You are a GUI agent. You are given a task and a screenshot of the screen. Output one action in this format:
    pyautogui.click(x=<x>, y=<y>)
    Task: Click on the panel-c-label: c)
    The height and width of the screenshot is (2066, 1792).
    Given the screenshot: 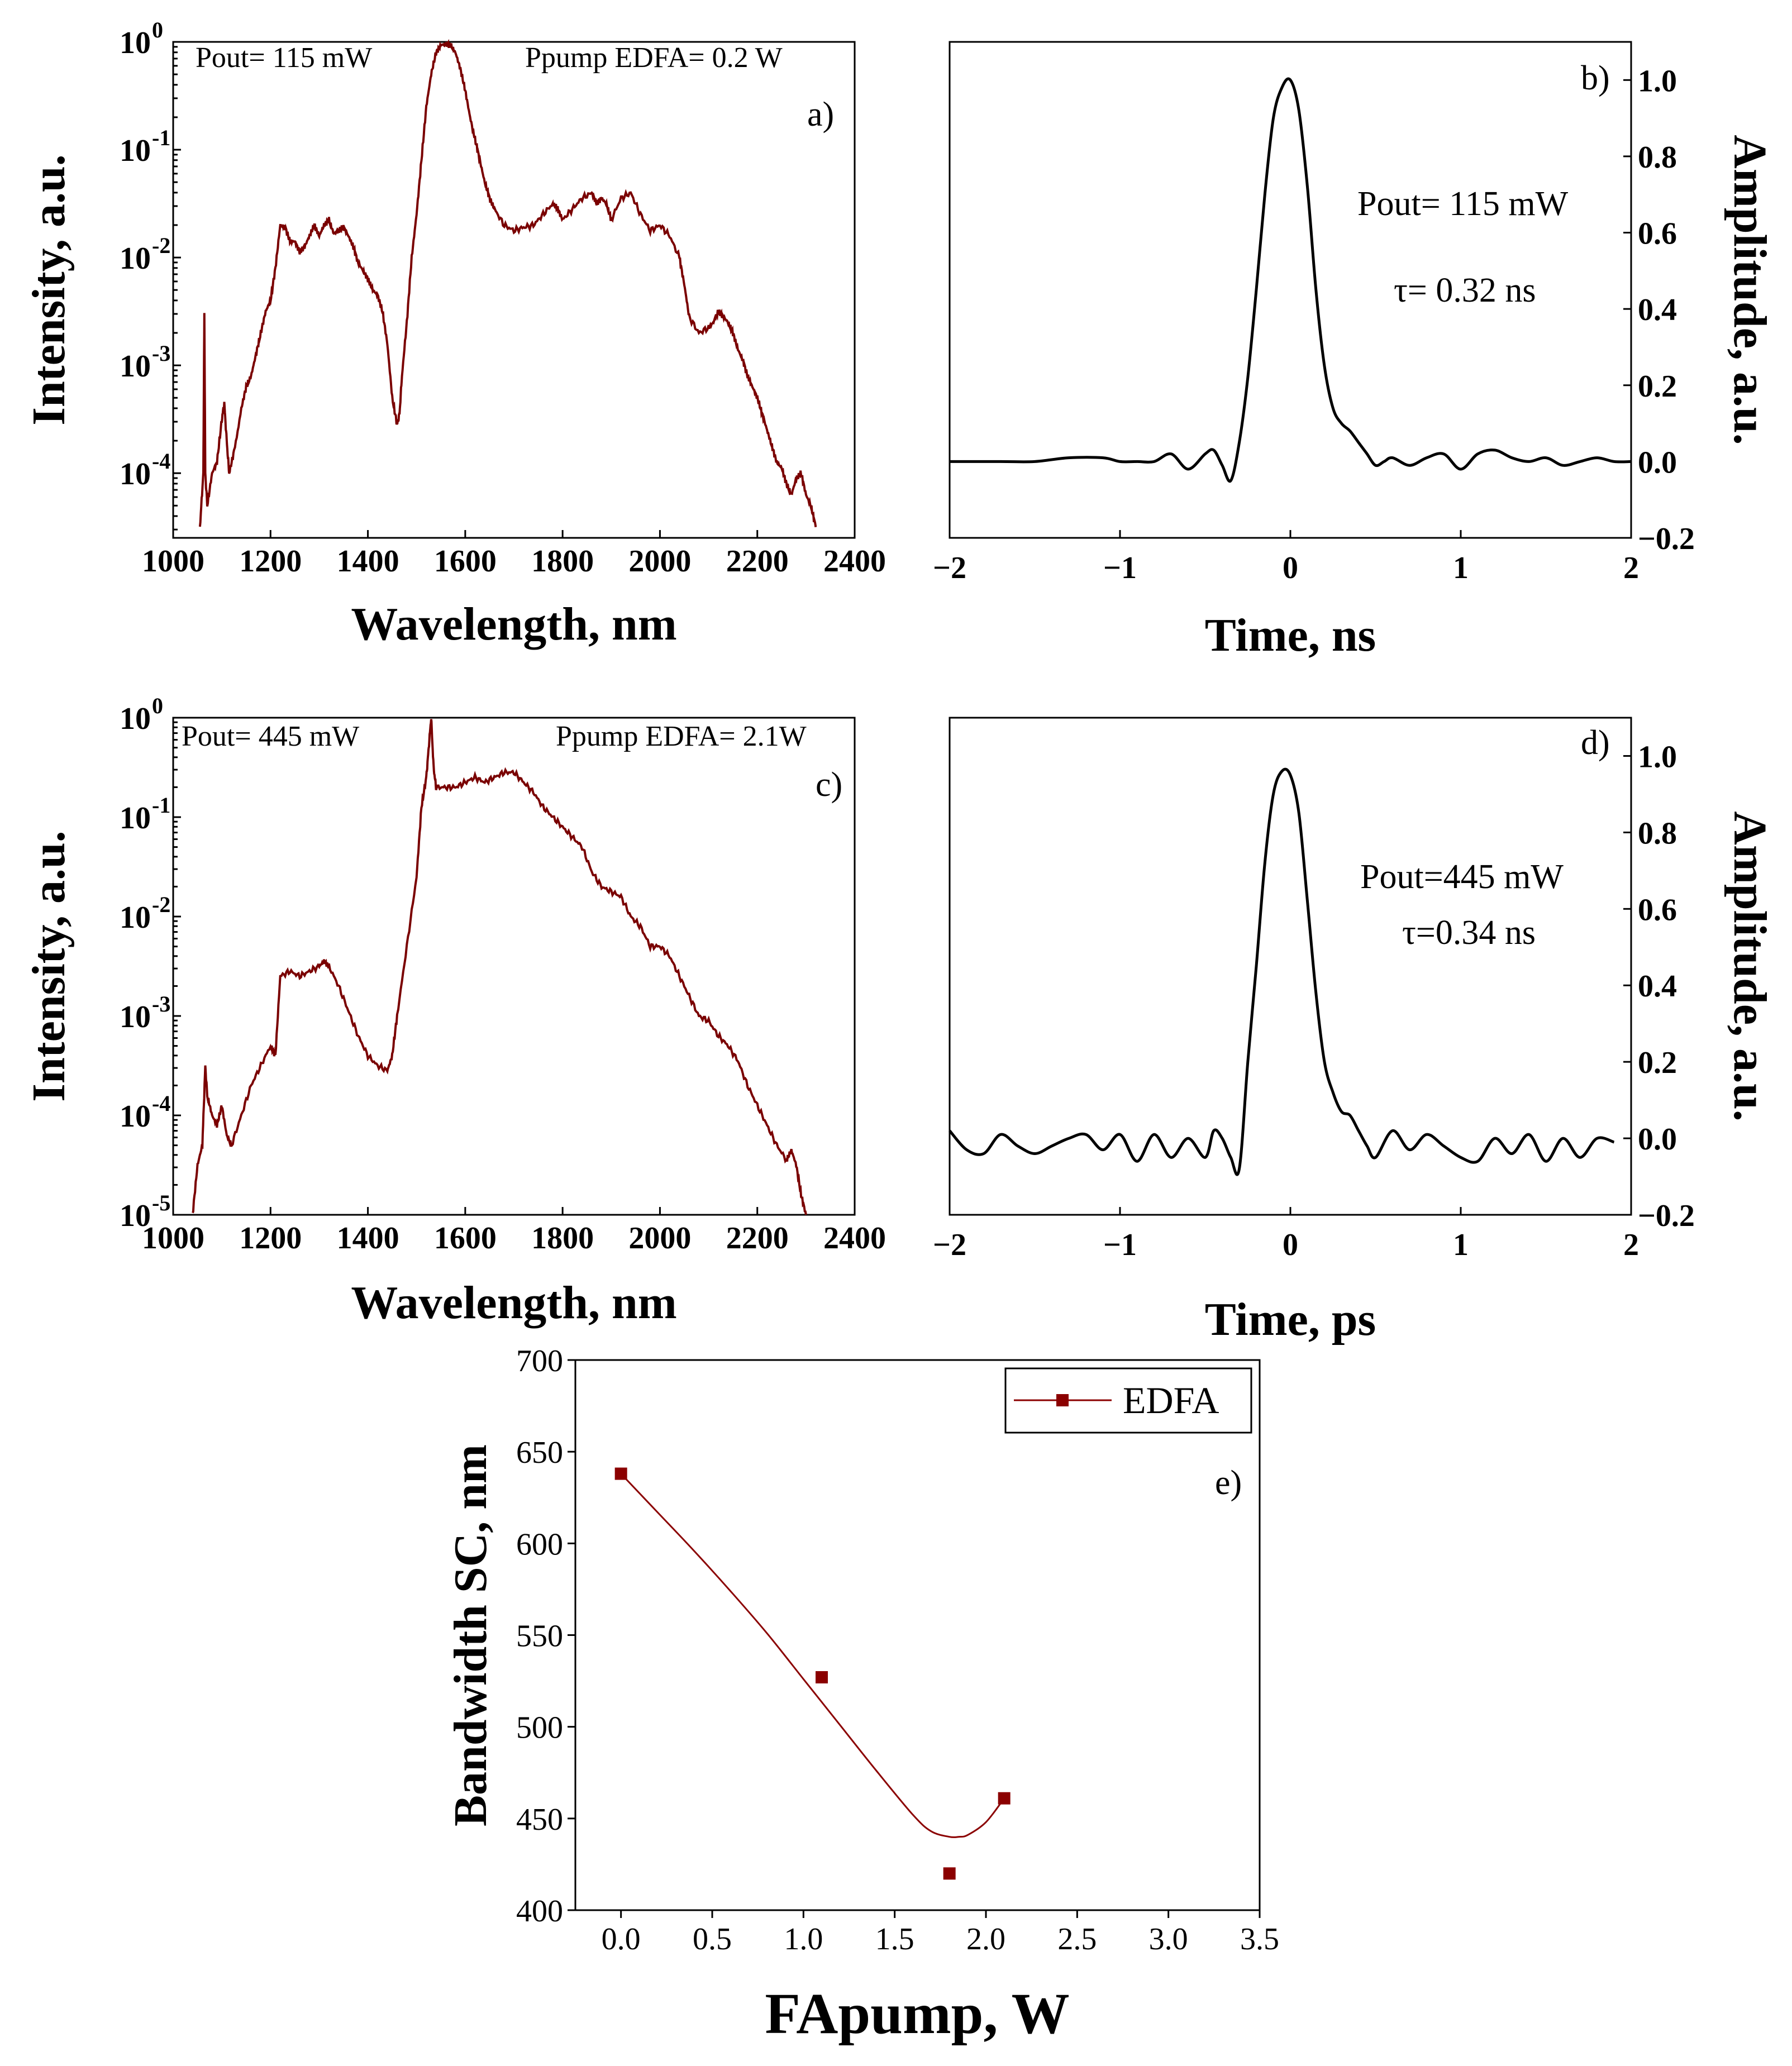 What is the action you would take?
    pyautogui.click(x=829, y=785)
    